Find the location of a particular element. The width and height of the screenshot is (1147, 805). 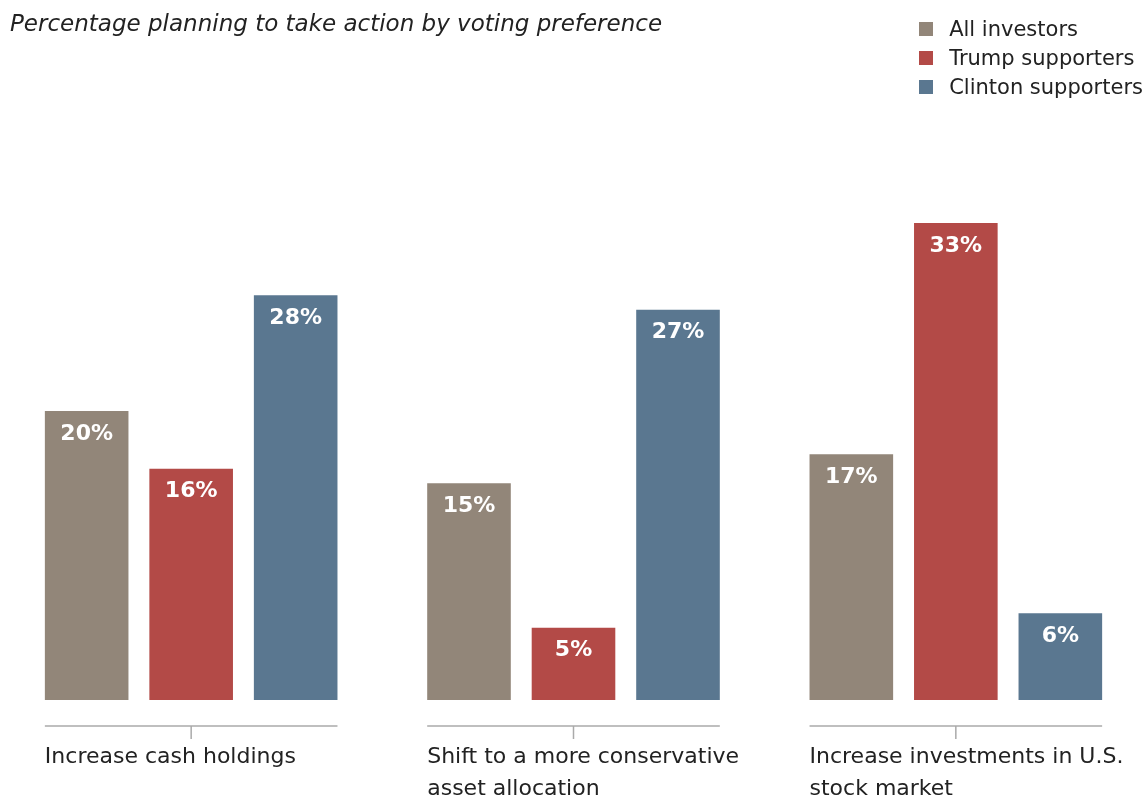

data-label: 33% is located at coordinates (956, 244).